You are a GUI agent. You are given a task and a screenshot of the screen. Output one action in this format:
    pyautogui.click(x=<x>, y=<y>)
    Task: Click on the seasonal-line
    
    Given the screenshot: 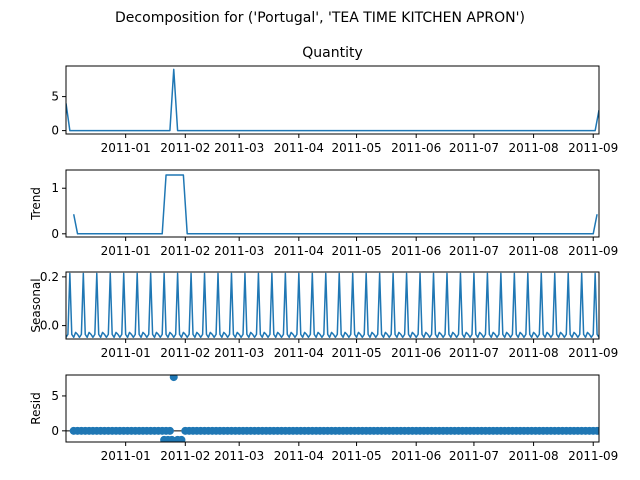 What is the action you would take?
    pyautogui.click(x=332, y=305)
    